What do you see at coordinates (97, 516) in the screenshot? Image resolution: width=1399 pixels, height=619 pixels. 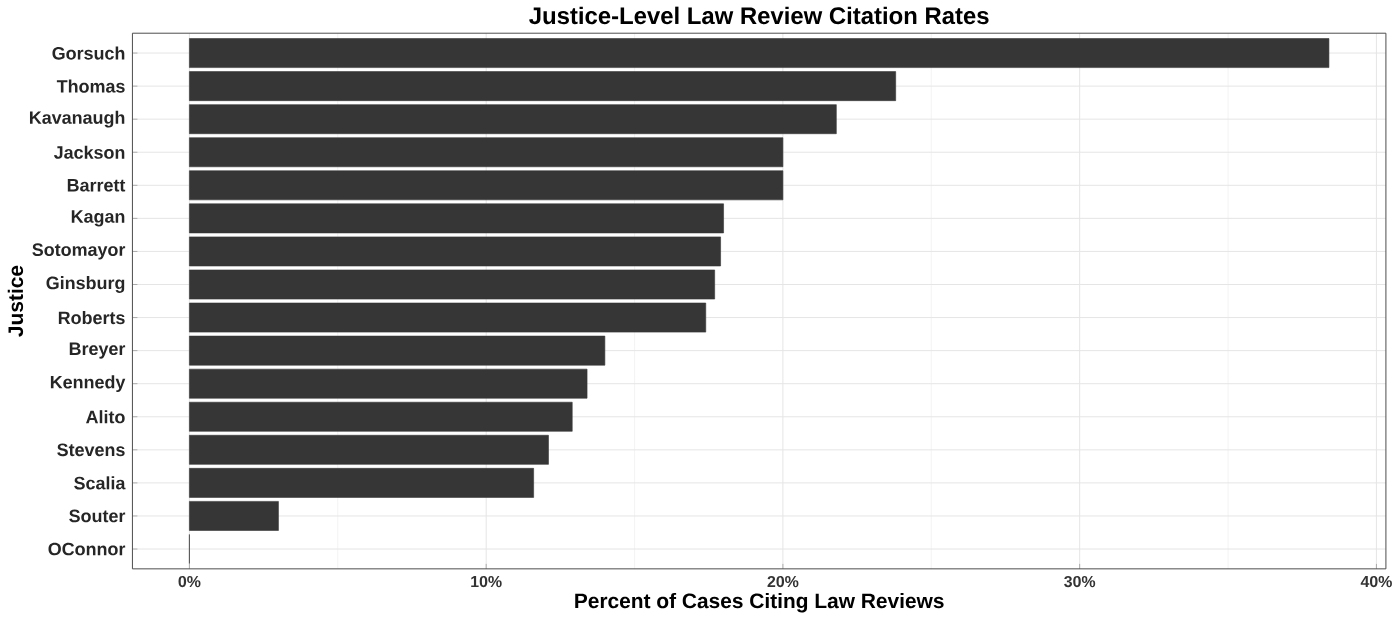 I see `y-tick-label: Souter` at bounding box center [97, 516].